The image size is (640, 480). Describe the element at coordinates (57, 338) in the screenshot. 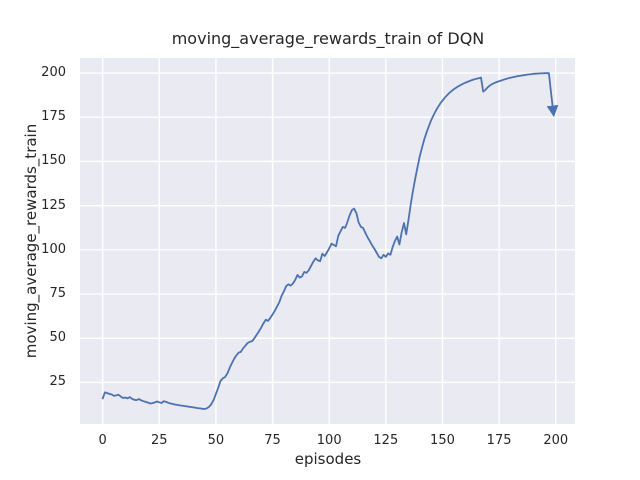

I see `y-tick-label: 50` at that location.